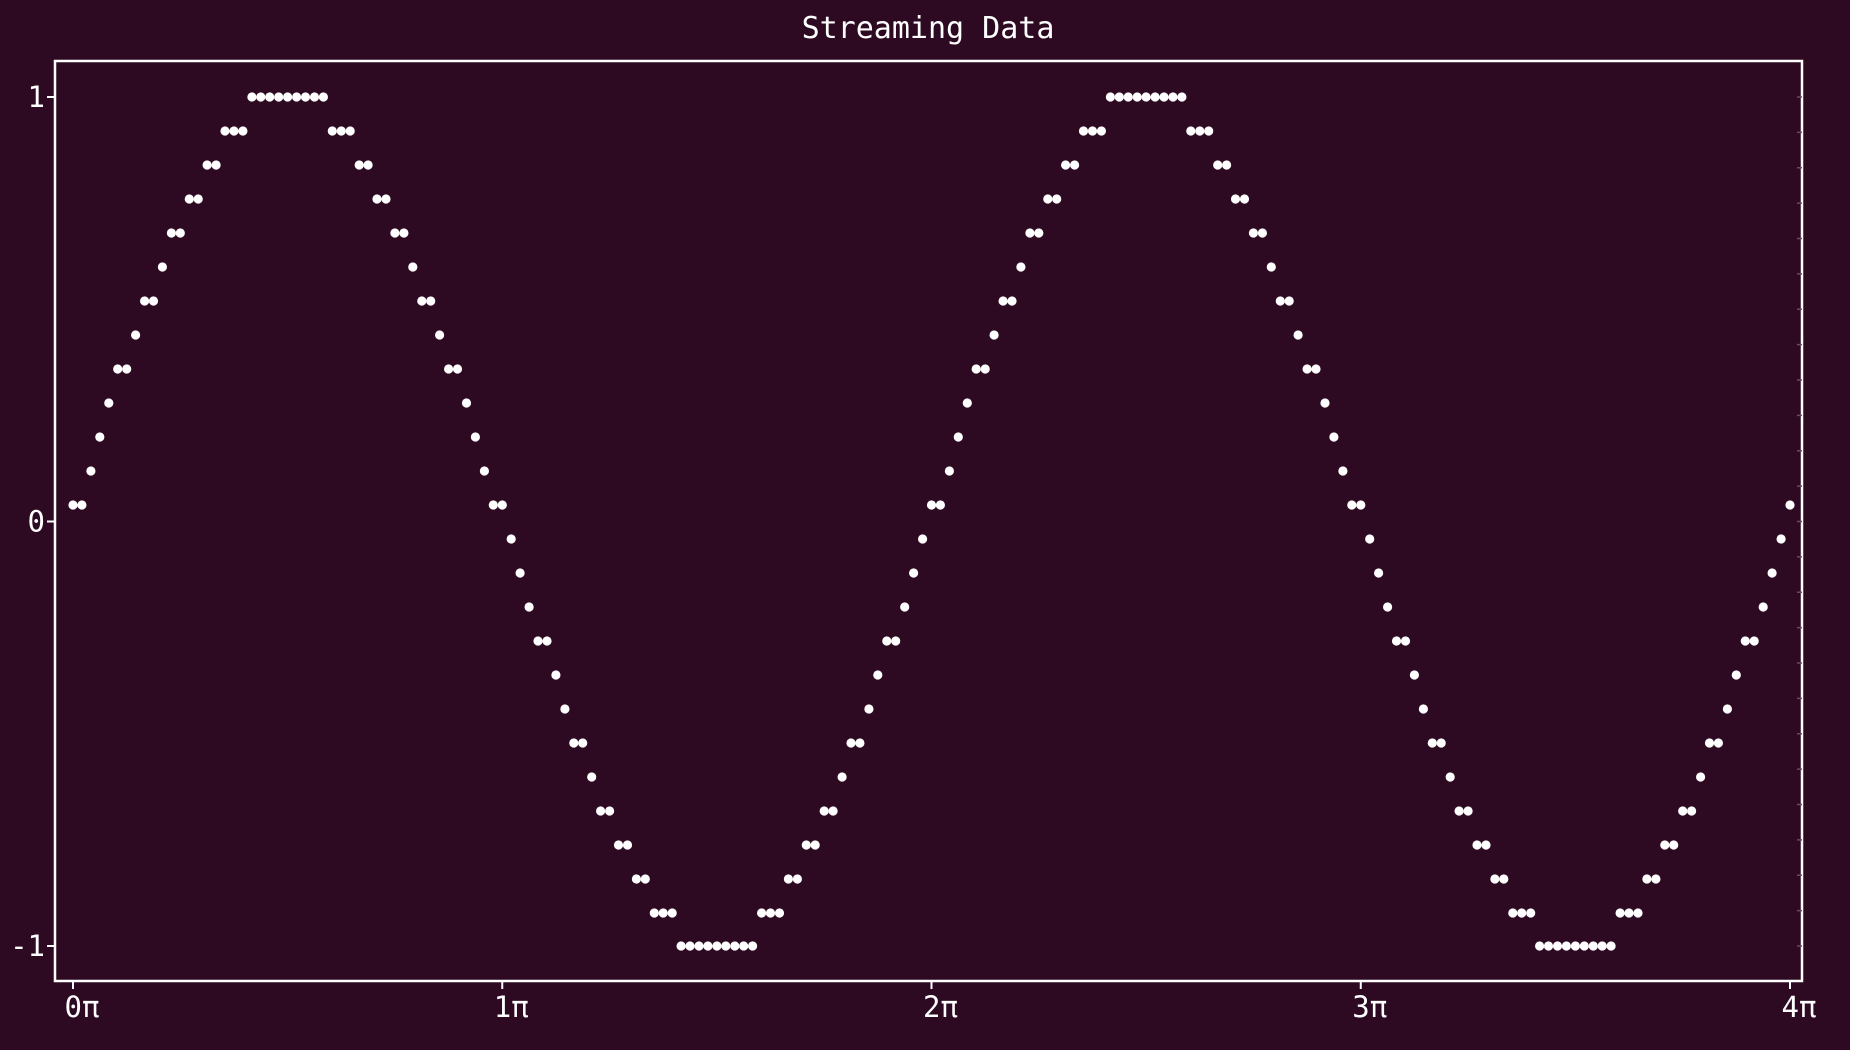 Image resolution: width=1850 pixels, height=1050 pixels. Describe the element at coordinates (1799, 1007) in the screenshot. I see `x-tick-label: 4π` at that location.